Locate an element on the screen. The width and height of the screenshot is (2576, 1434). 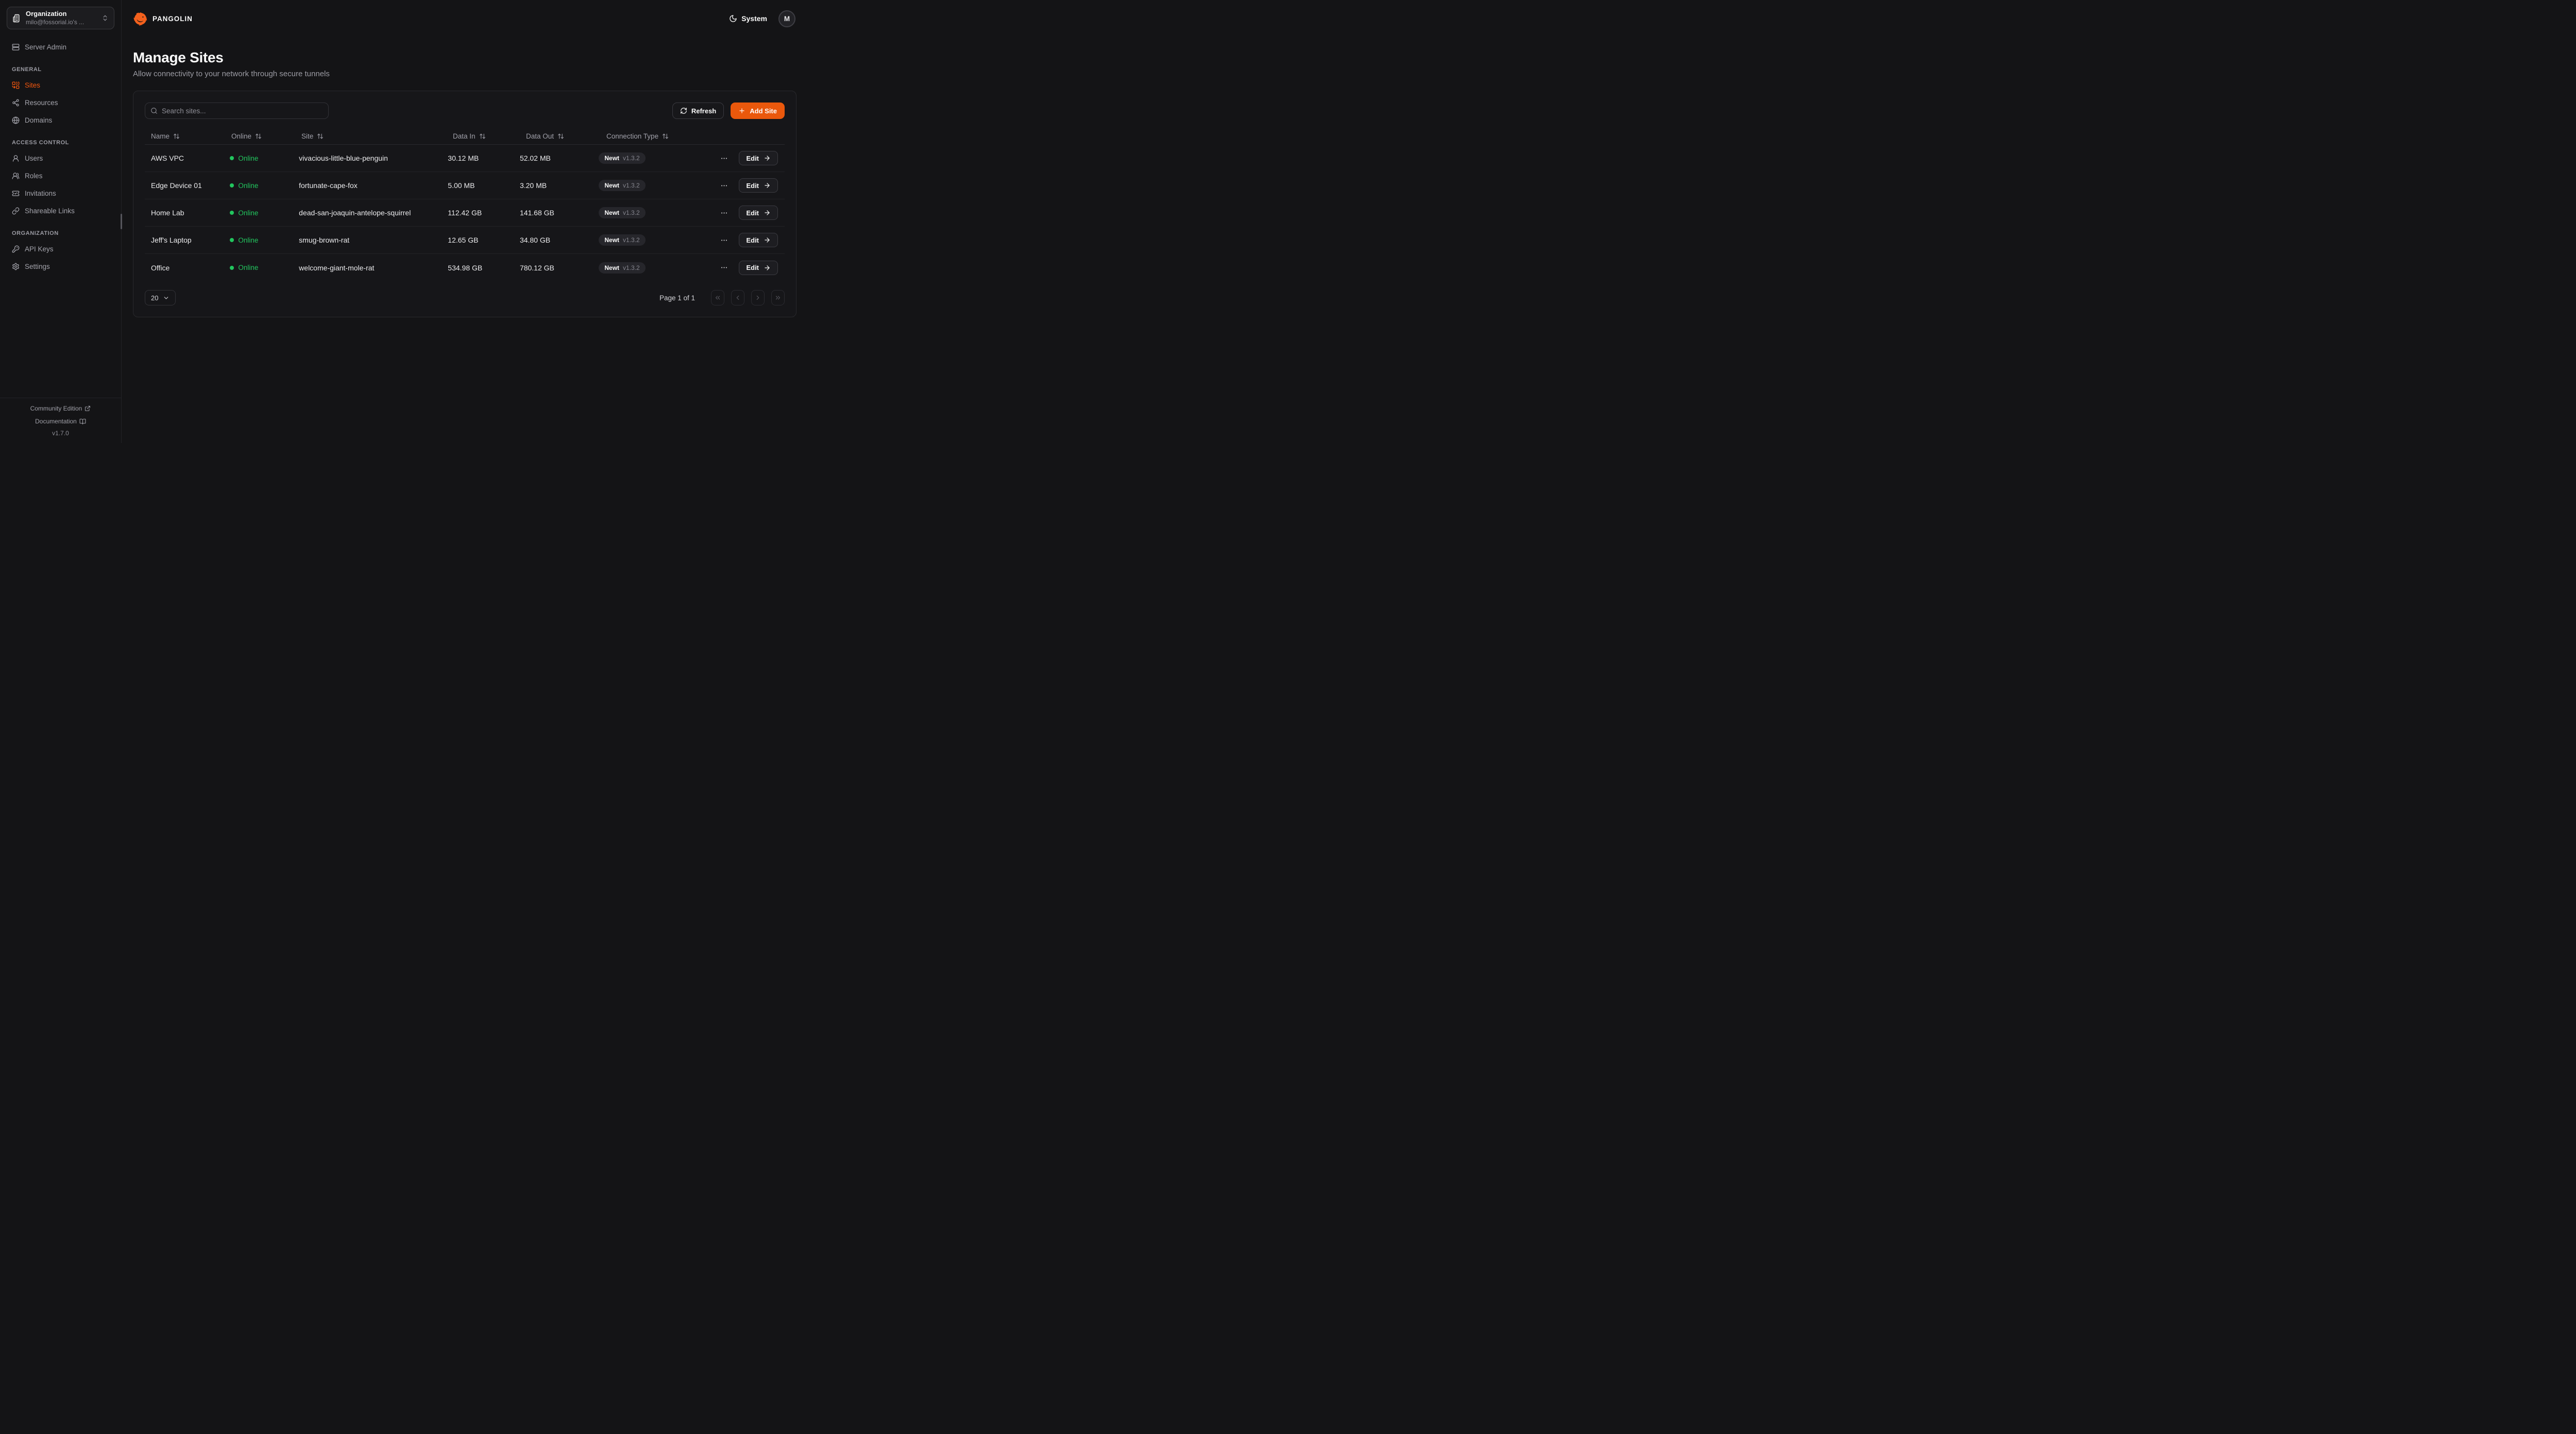
sidebar-item-label: Users is located at coordinates (34, 158).